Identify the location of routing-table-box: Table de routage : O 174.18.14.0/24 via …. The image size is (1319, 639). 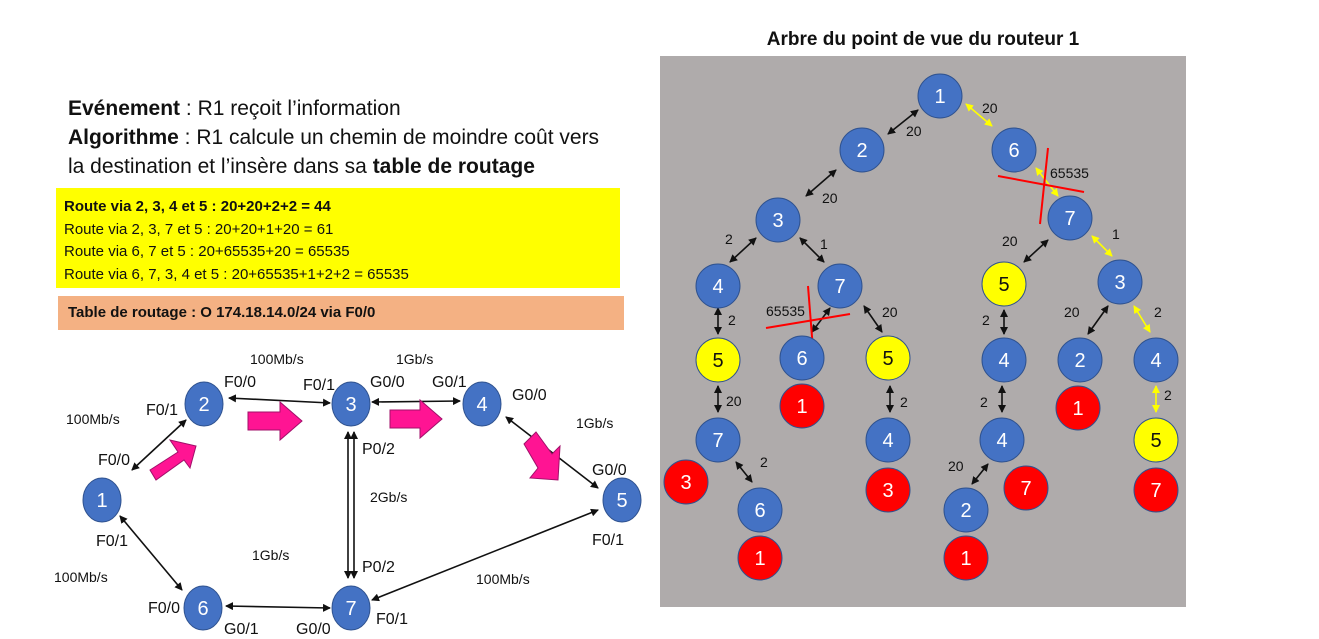
(341, 313).